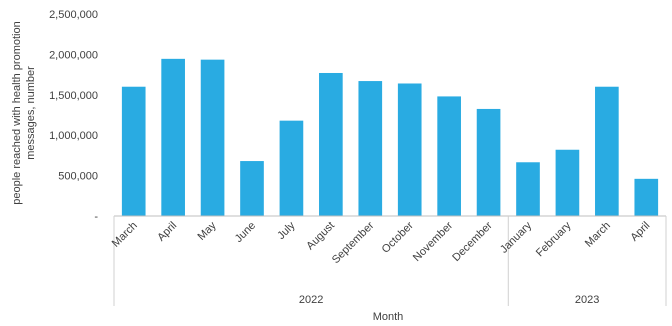  Describe the element at coordinates (554, 239) in the screenshot. I see `x-category-label: February` at that location.